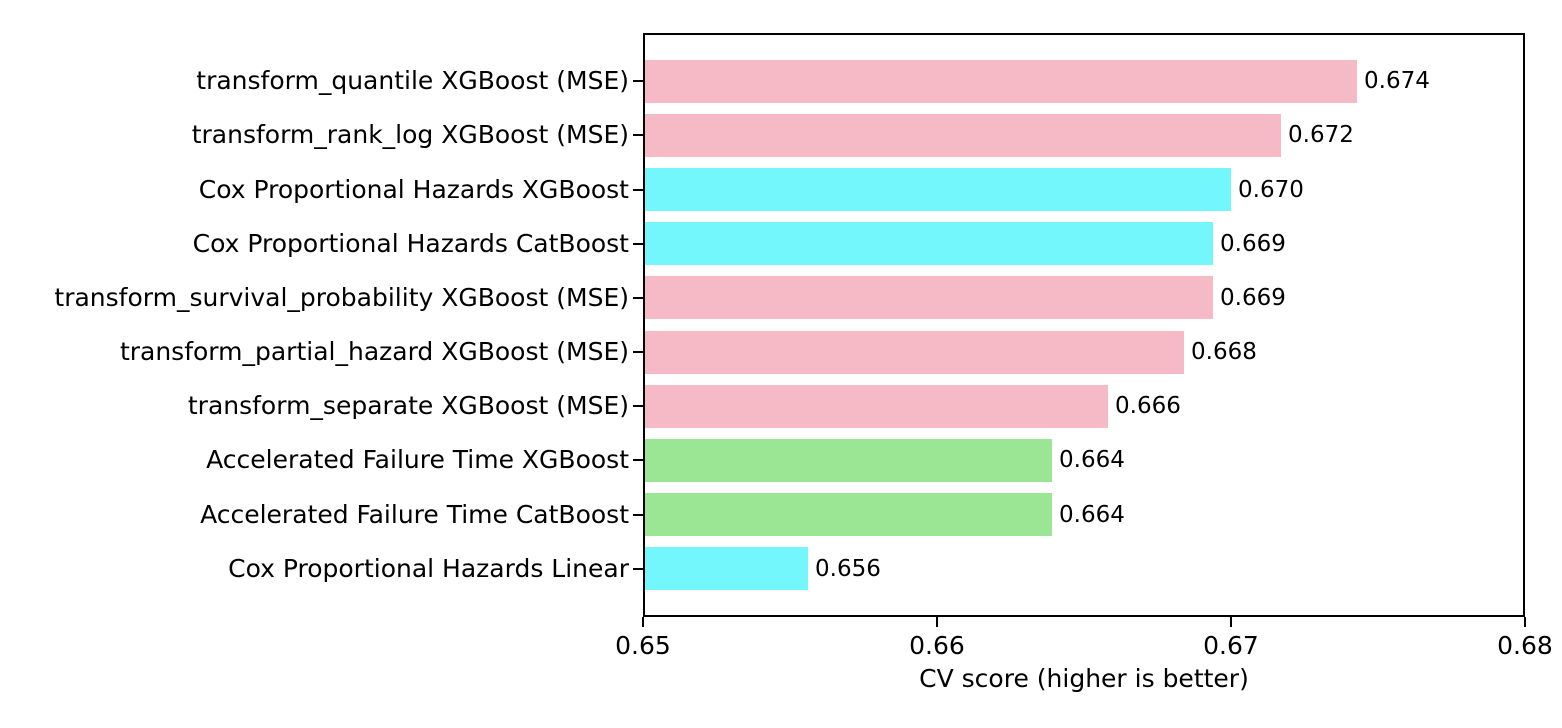 The height and width of the screenshot is (728, 1562). What do you see at coordinates (428, 568) in the screenshot?
I see `category-label: Cox Proportional Hazards Linear` at bounding box center [428, 568].